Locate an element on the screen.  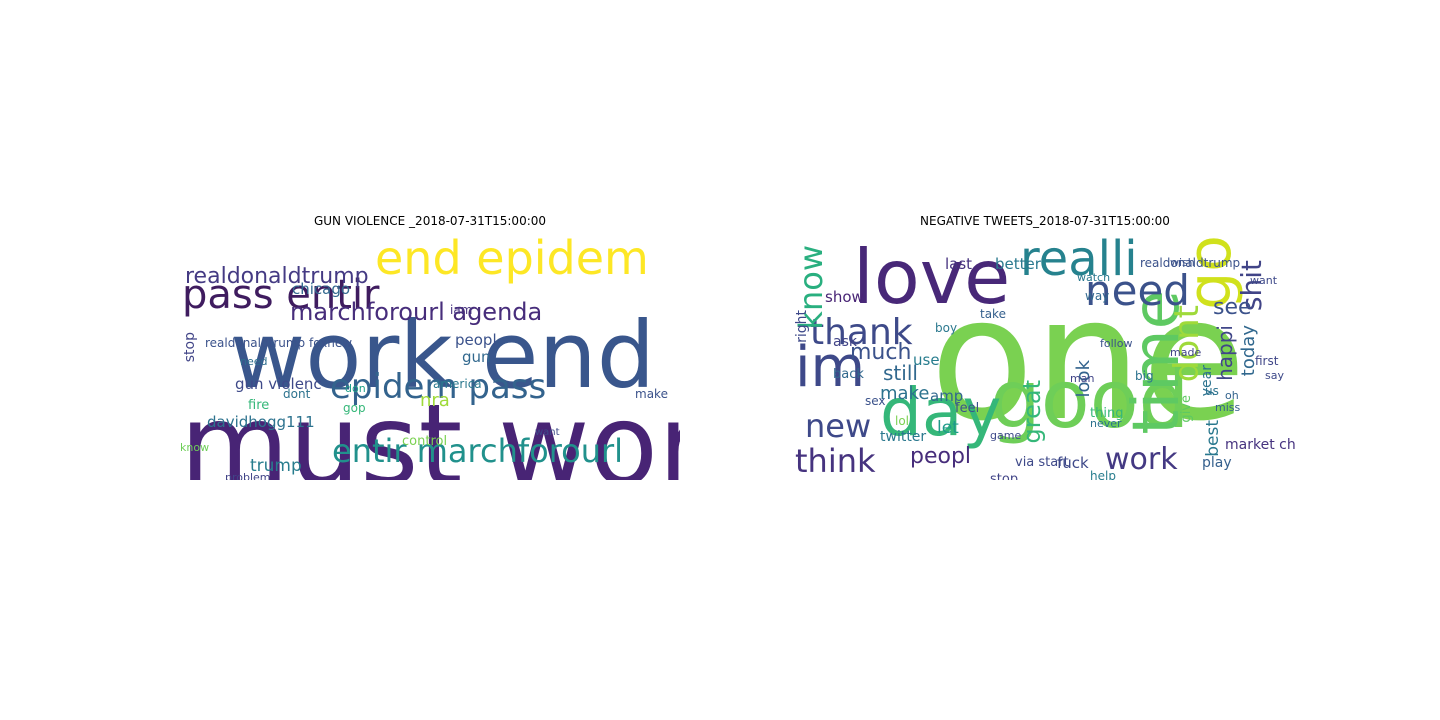
negative-tweets-word: sex is located at coordinates (875, 401).